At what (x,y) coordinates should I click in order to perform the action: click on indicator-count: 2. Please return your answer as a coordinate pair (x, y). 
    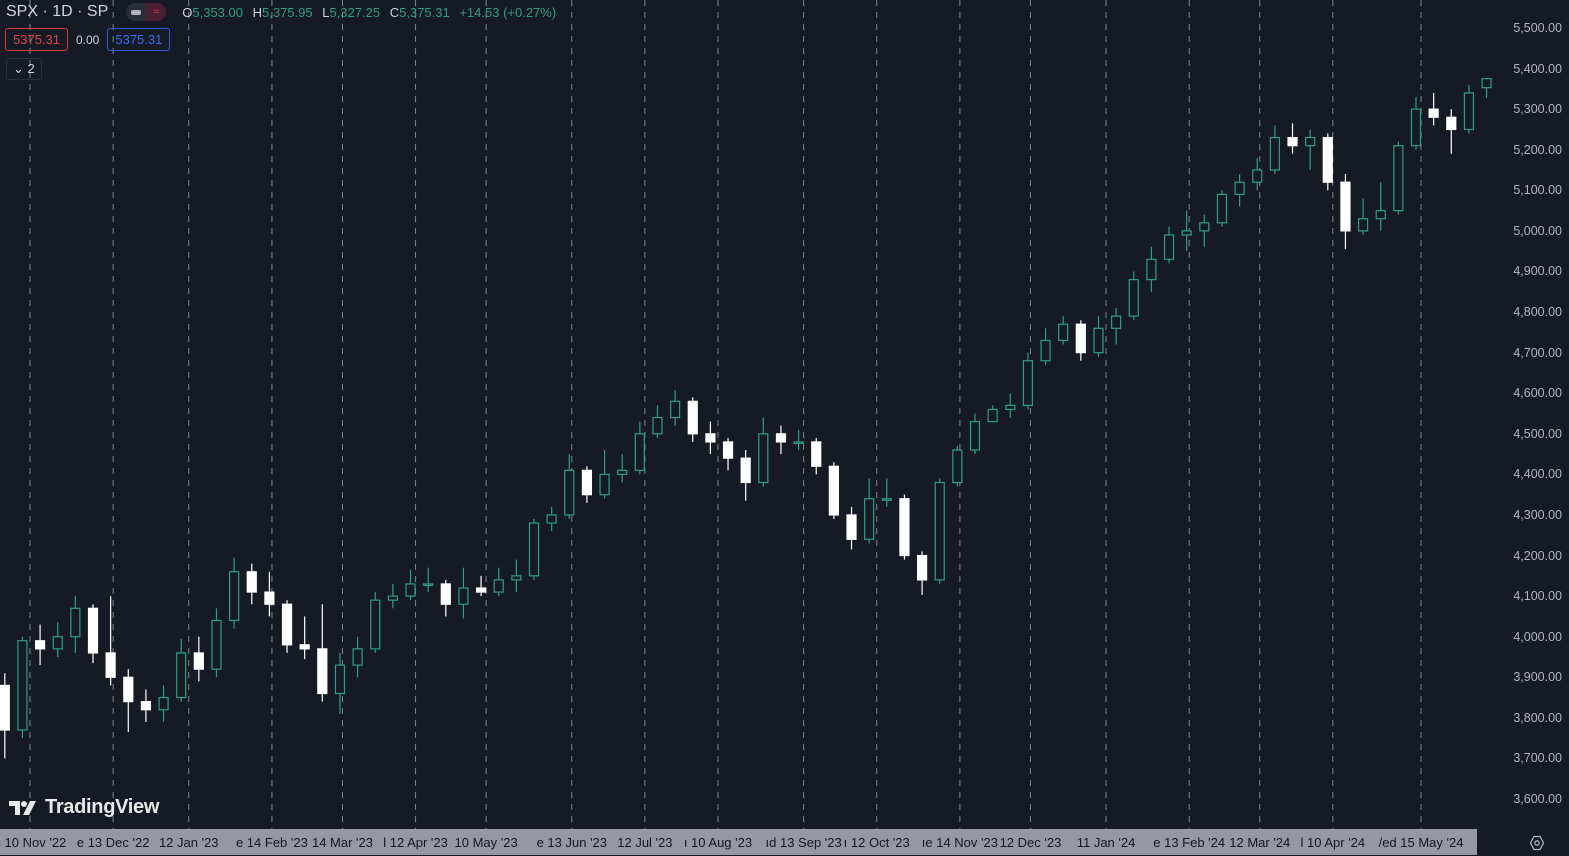
    Looking at the image, I should click on (31, 68).